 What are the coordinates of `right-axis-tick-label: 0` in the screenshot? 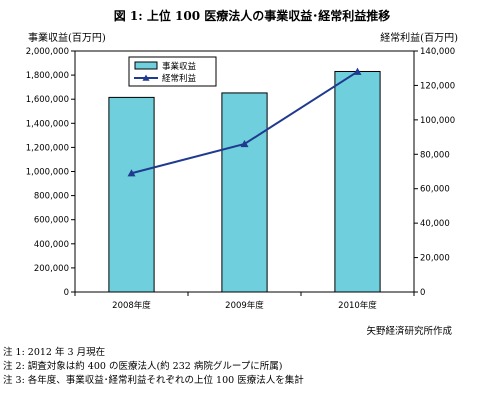 It's located at (422, 293).